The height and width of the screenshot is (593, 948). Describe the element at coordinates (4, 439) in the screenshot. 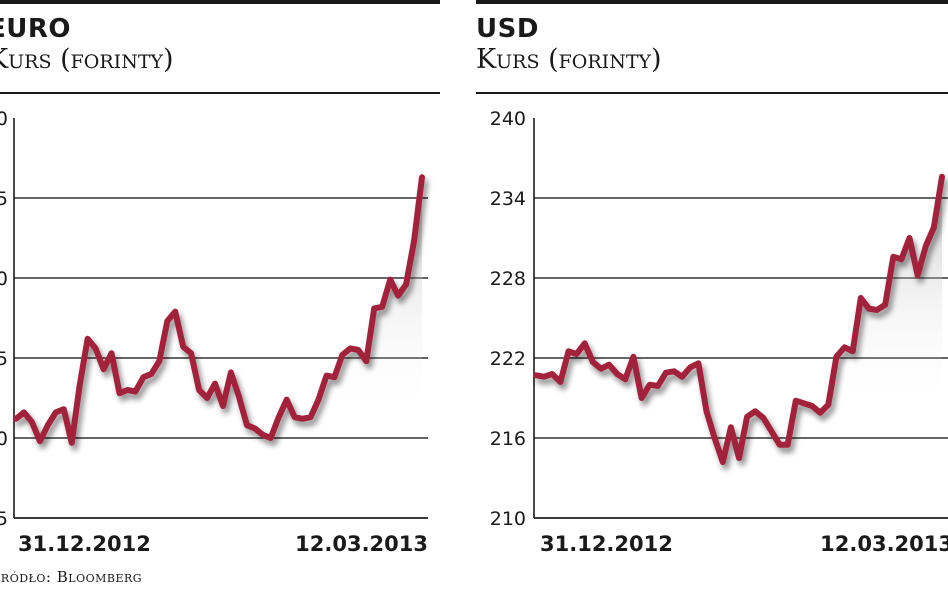

I see `y-tick-label: 290` at that location.